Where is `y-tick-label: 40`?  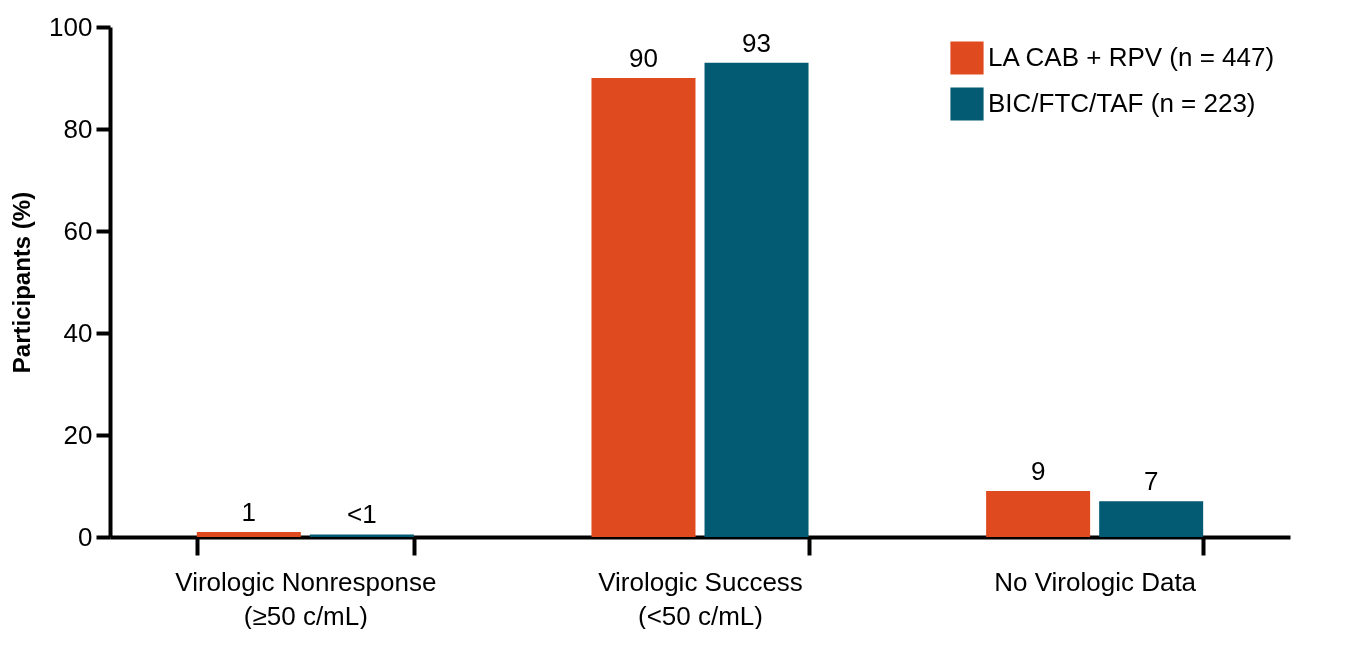 y-tick-label: 40 is located at coordinates (78, 332).